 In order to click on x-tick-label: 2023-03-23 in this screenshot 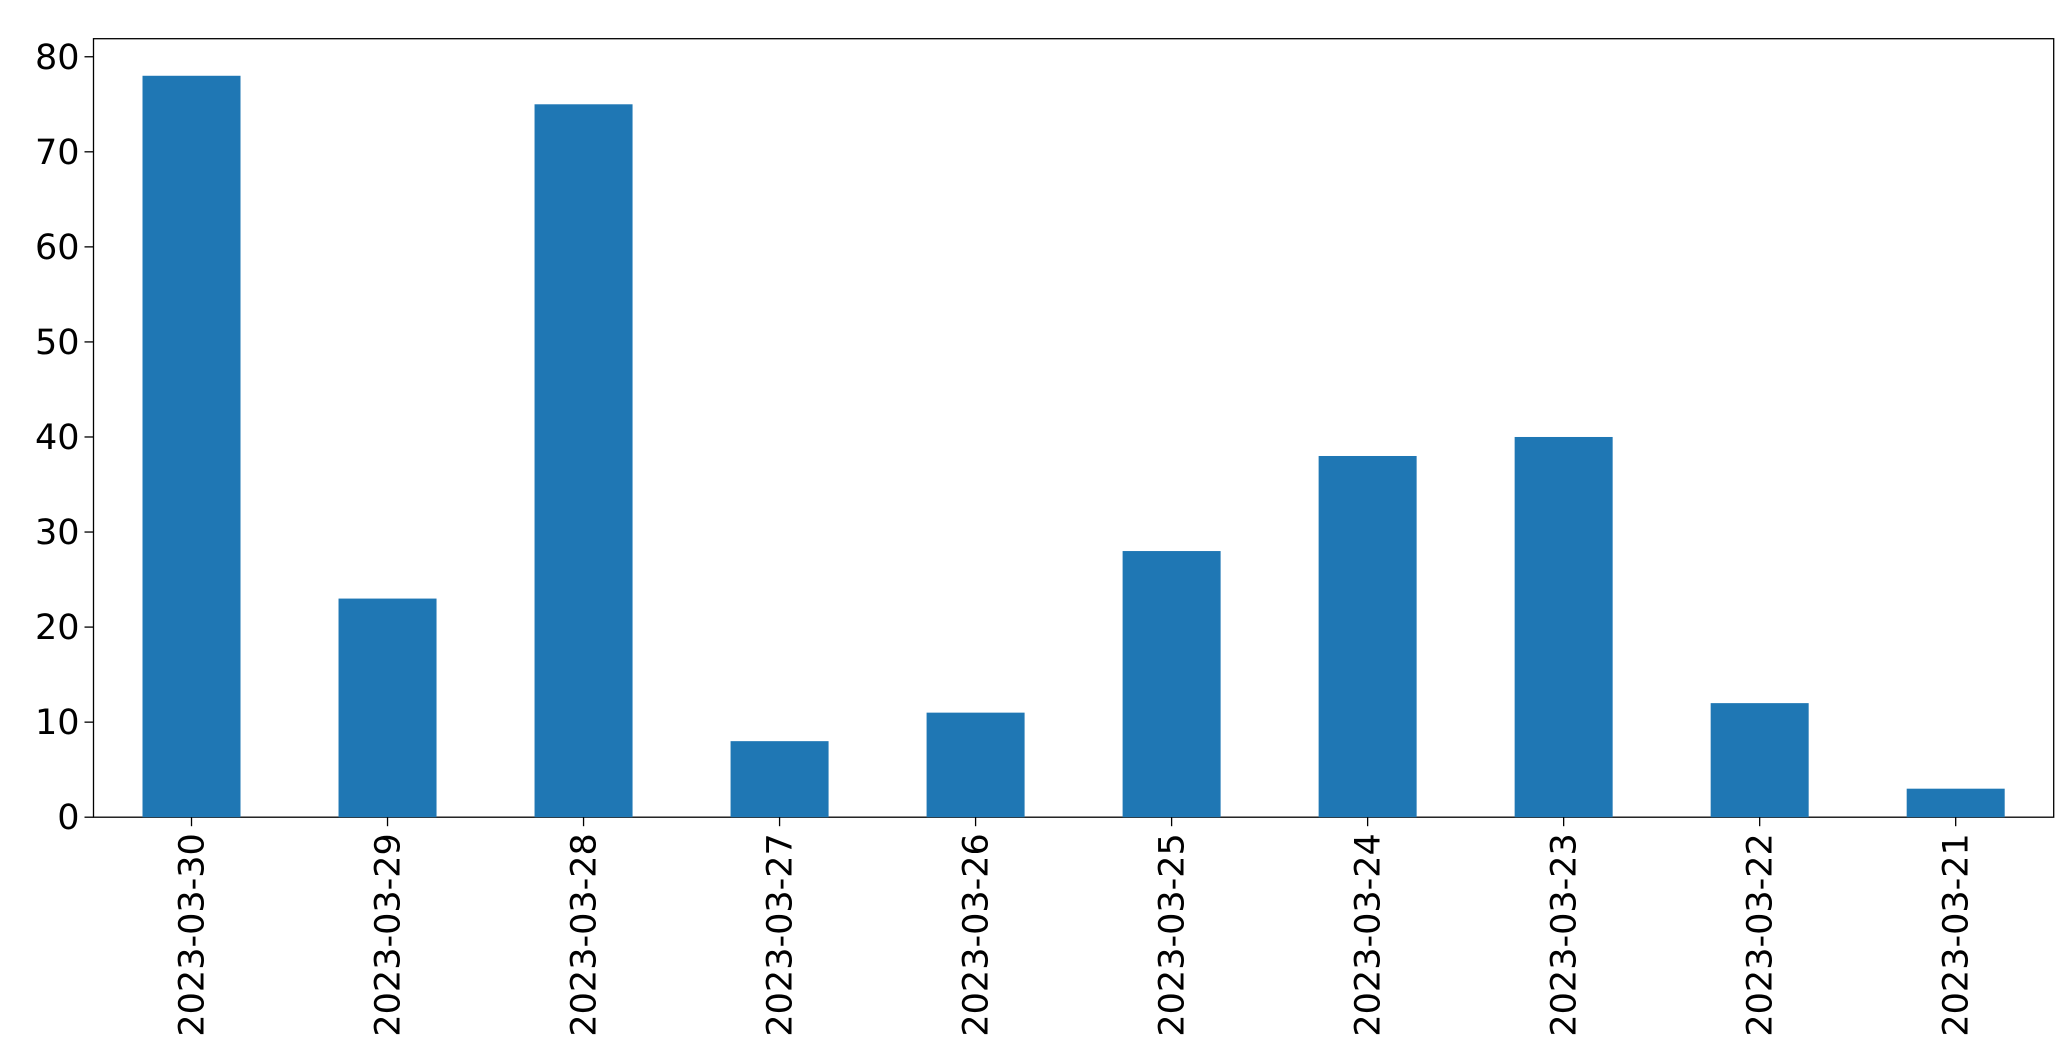, I will do `click(1565, 934)`.